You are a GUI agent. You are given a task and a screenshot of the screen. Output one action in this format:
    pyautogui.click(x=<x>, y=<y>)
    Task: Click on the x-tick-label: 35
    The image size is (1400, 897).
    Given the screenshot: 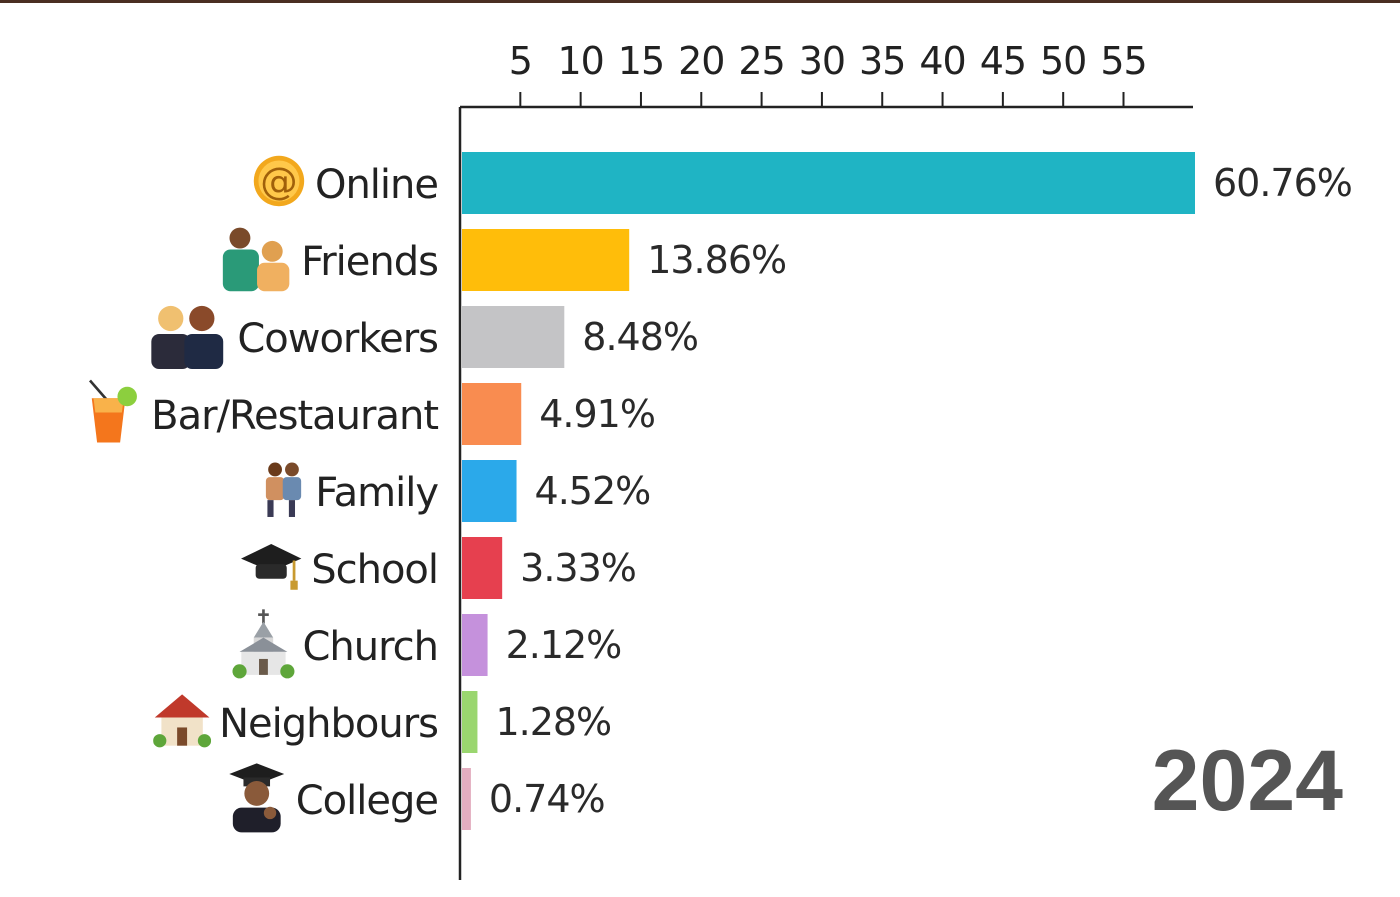 What is the action you would take?
    pyautogui.click(x=882, y=61)
    